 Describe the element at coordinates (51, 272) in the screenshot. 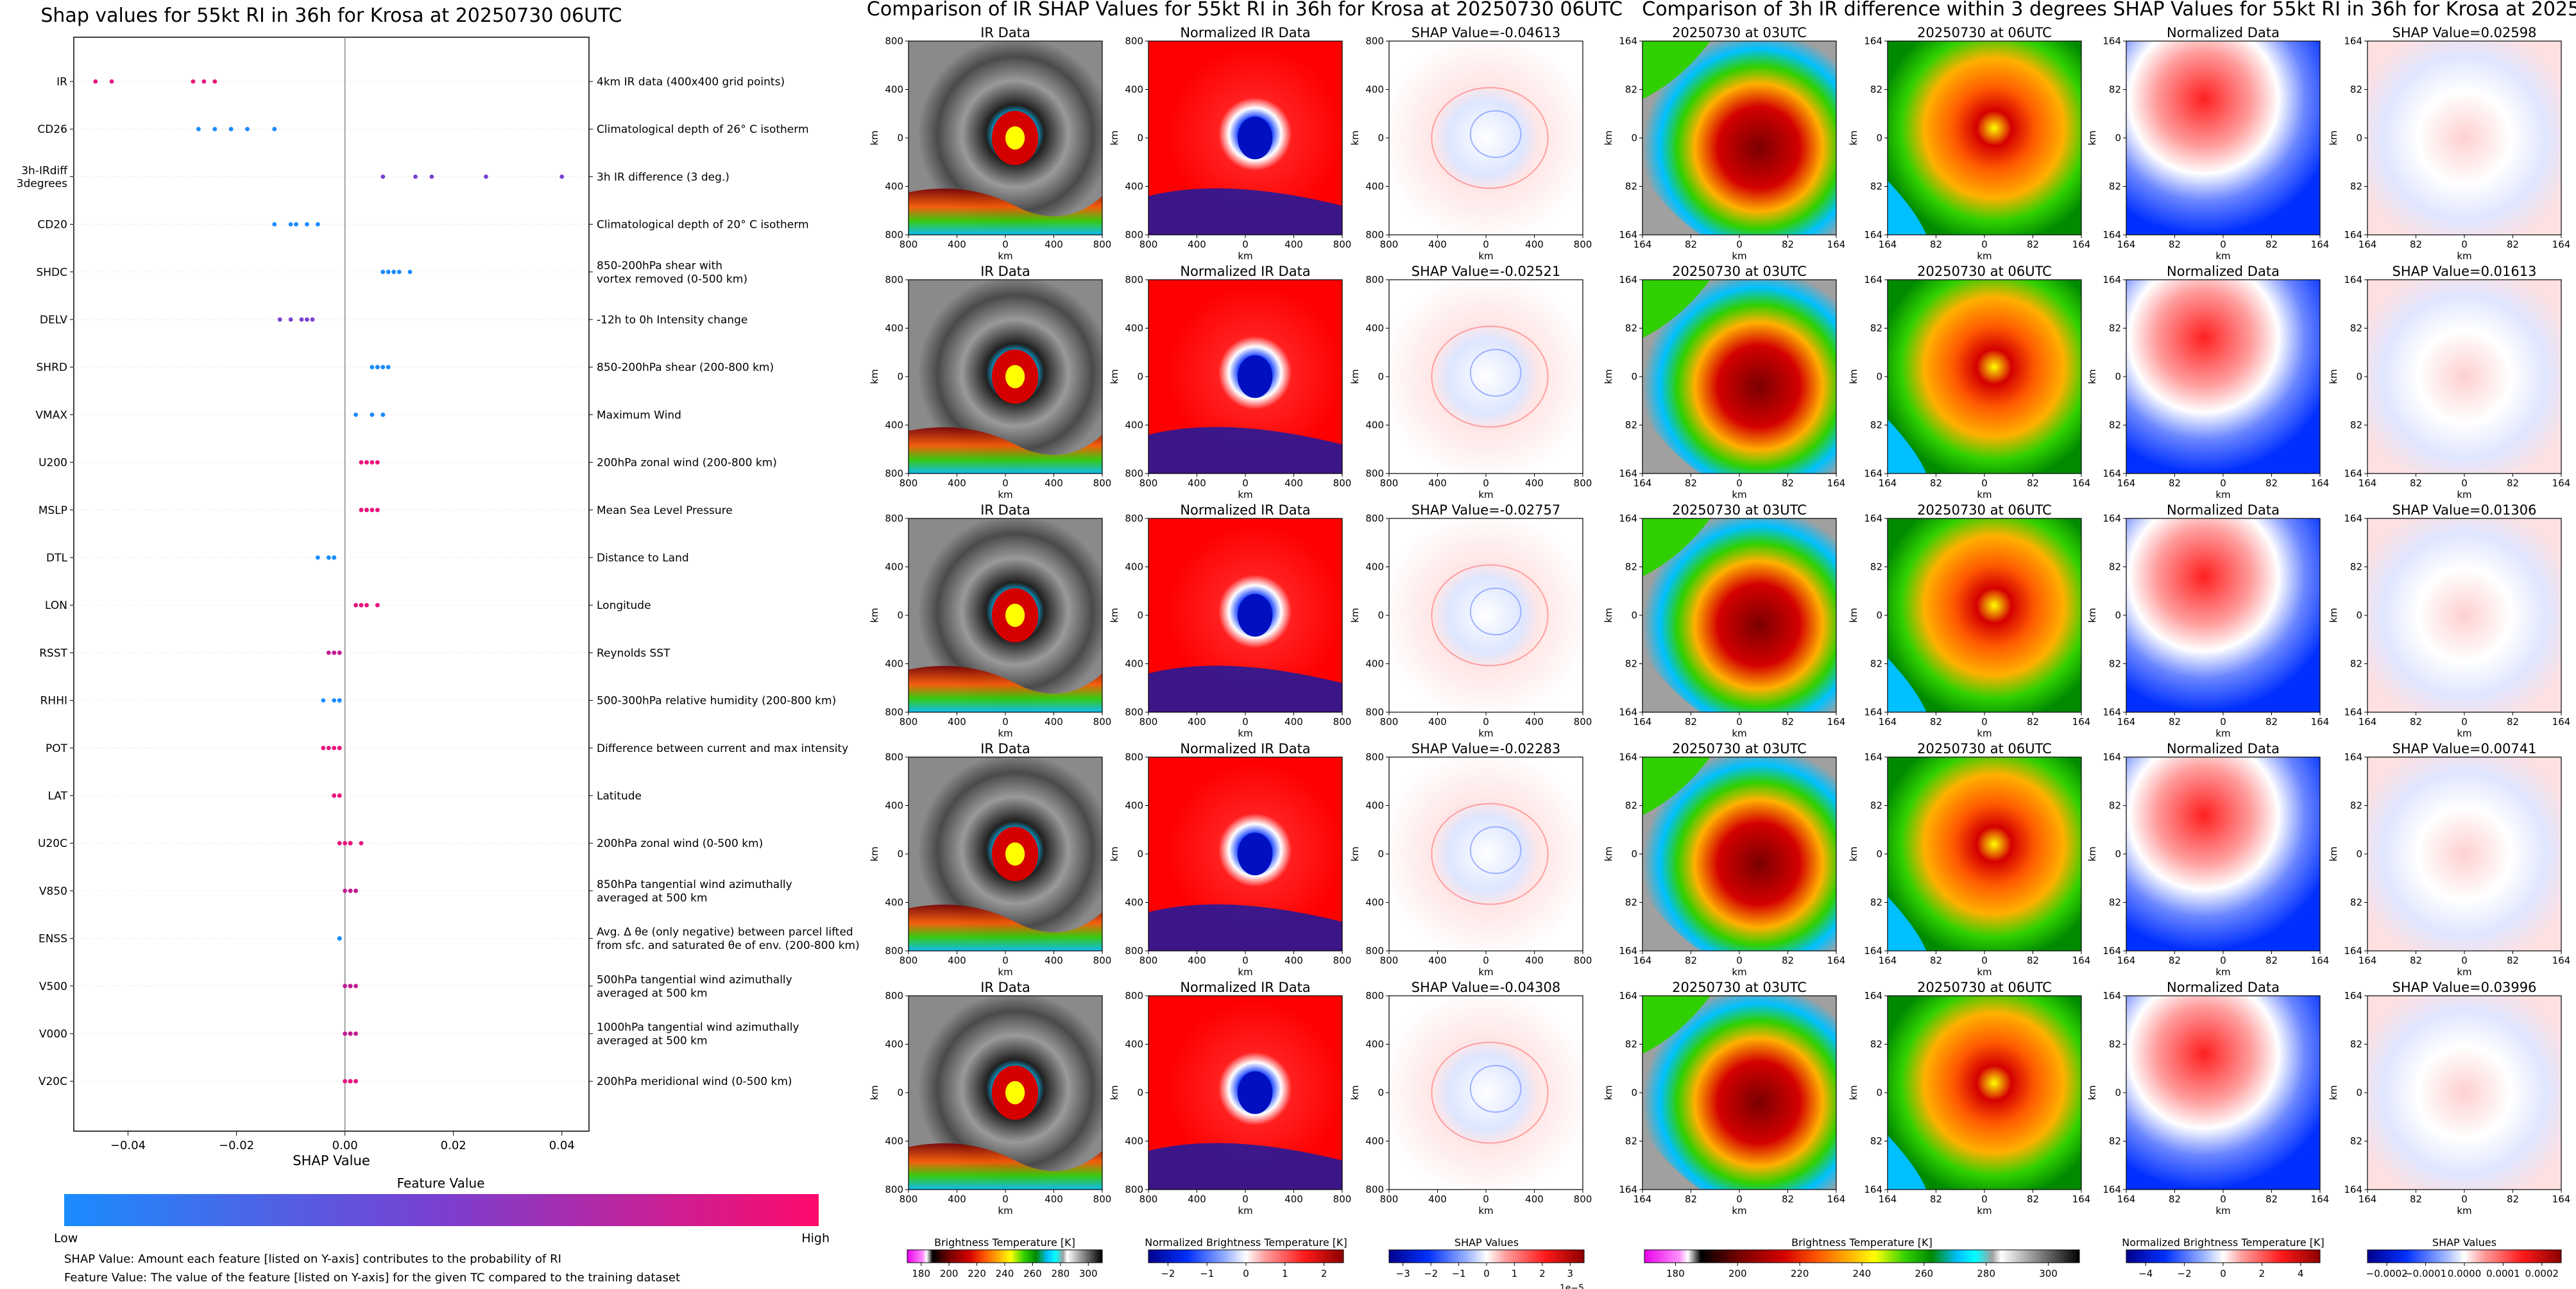

I see `feature-name-label: SHDC` at that location.